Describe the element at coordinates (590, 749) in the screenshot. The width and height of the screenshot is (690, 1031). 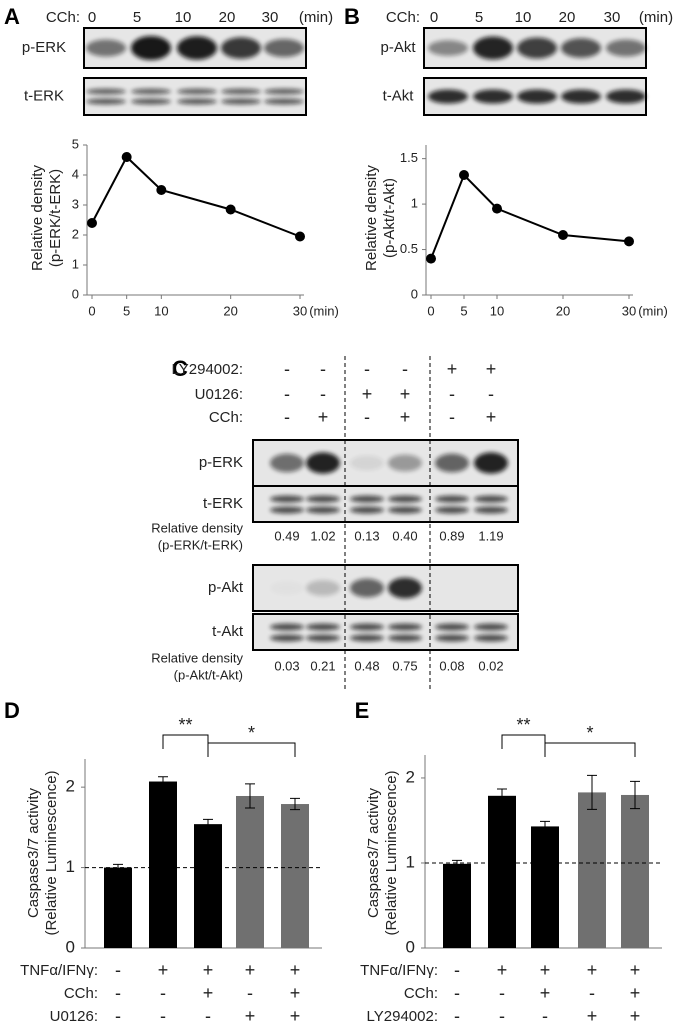
I see `significance-bracket` at that location.